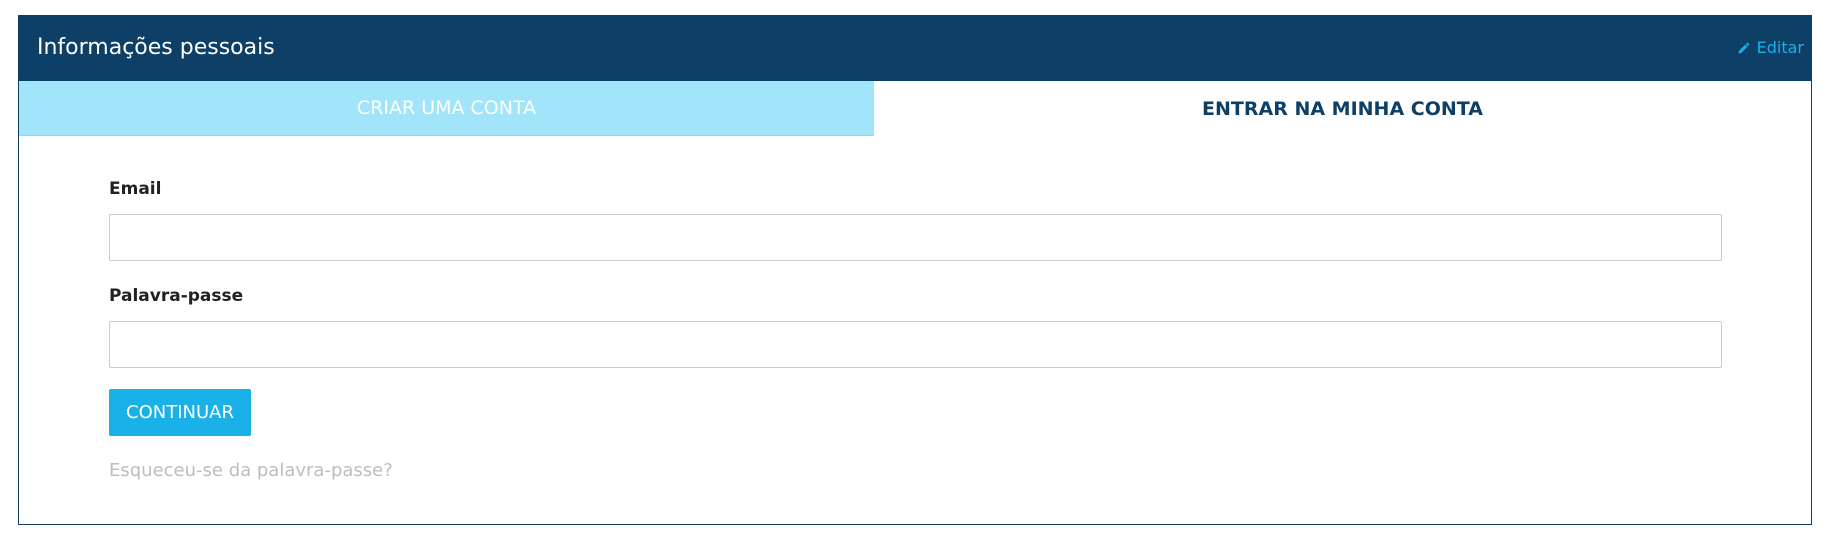 This screenshot has width=1830, height=535. I want to click on title: Informações pessoais, so click(156, 47).